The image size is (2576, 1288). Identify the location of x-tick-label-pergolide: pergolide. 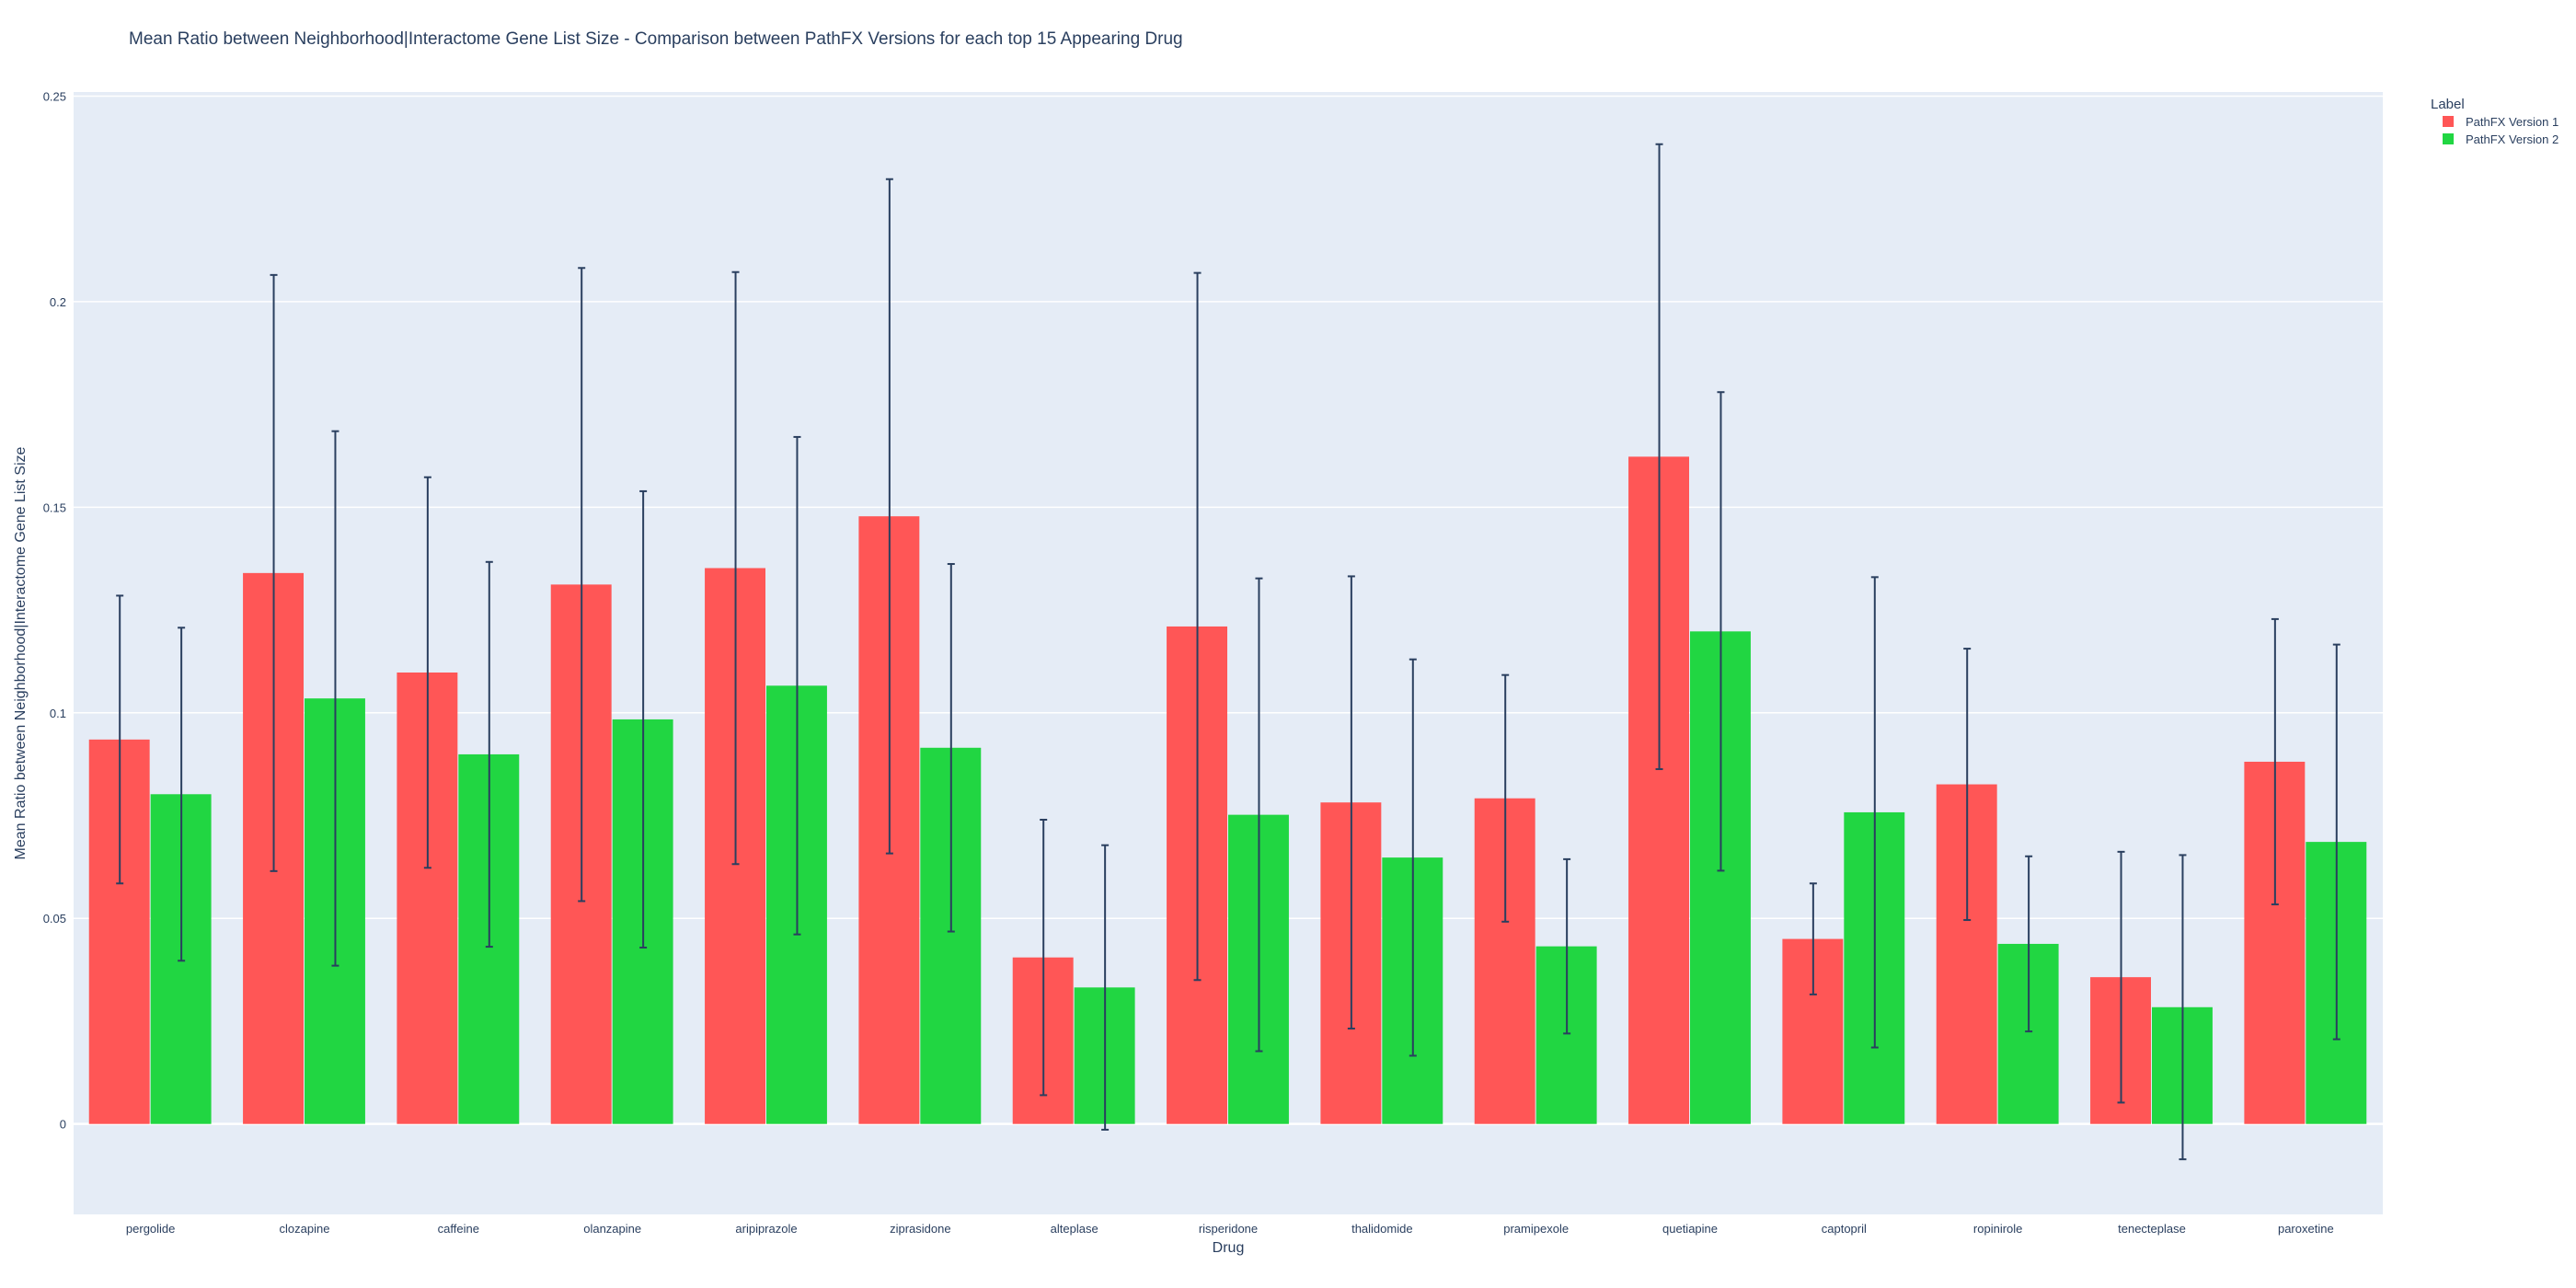
(151, 1229).